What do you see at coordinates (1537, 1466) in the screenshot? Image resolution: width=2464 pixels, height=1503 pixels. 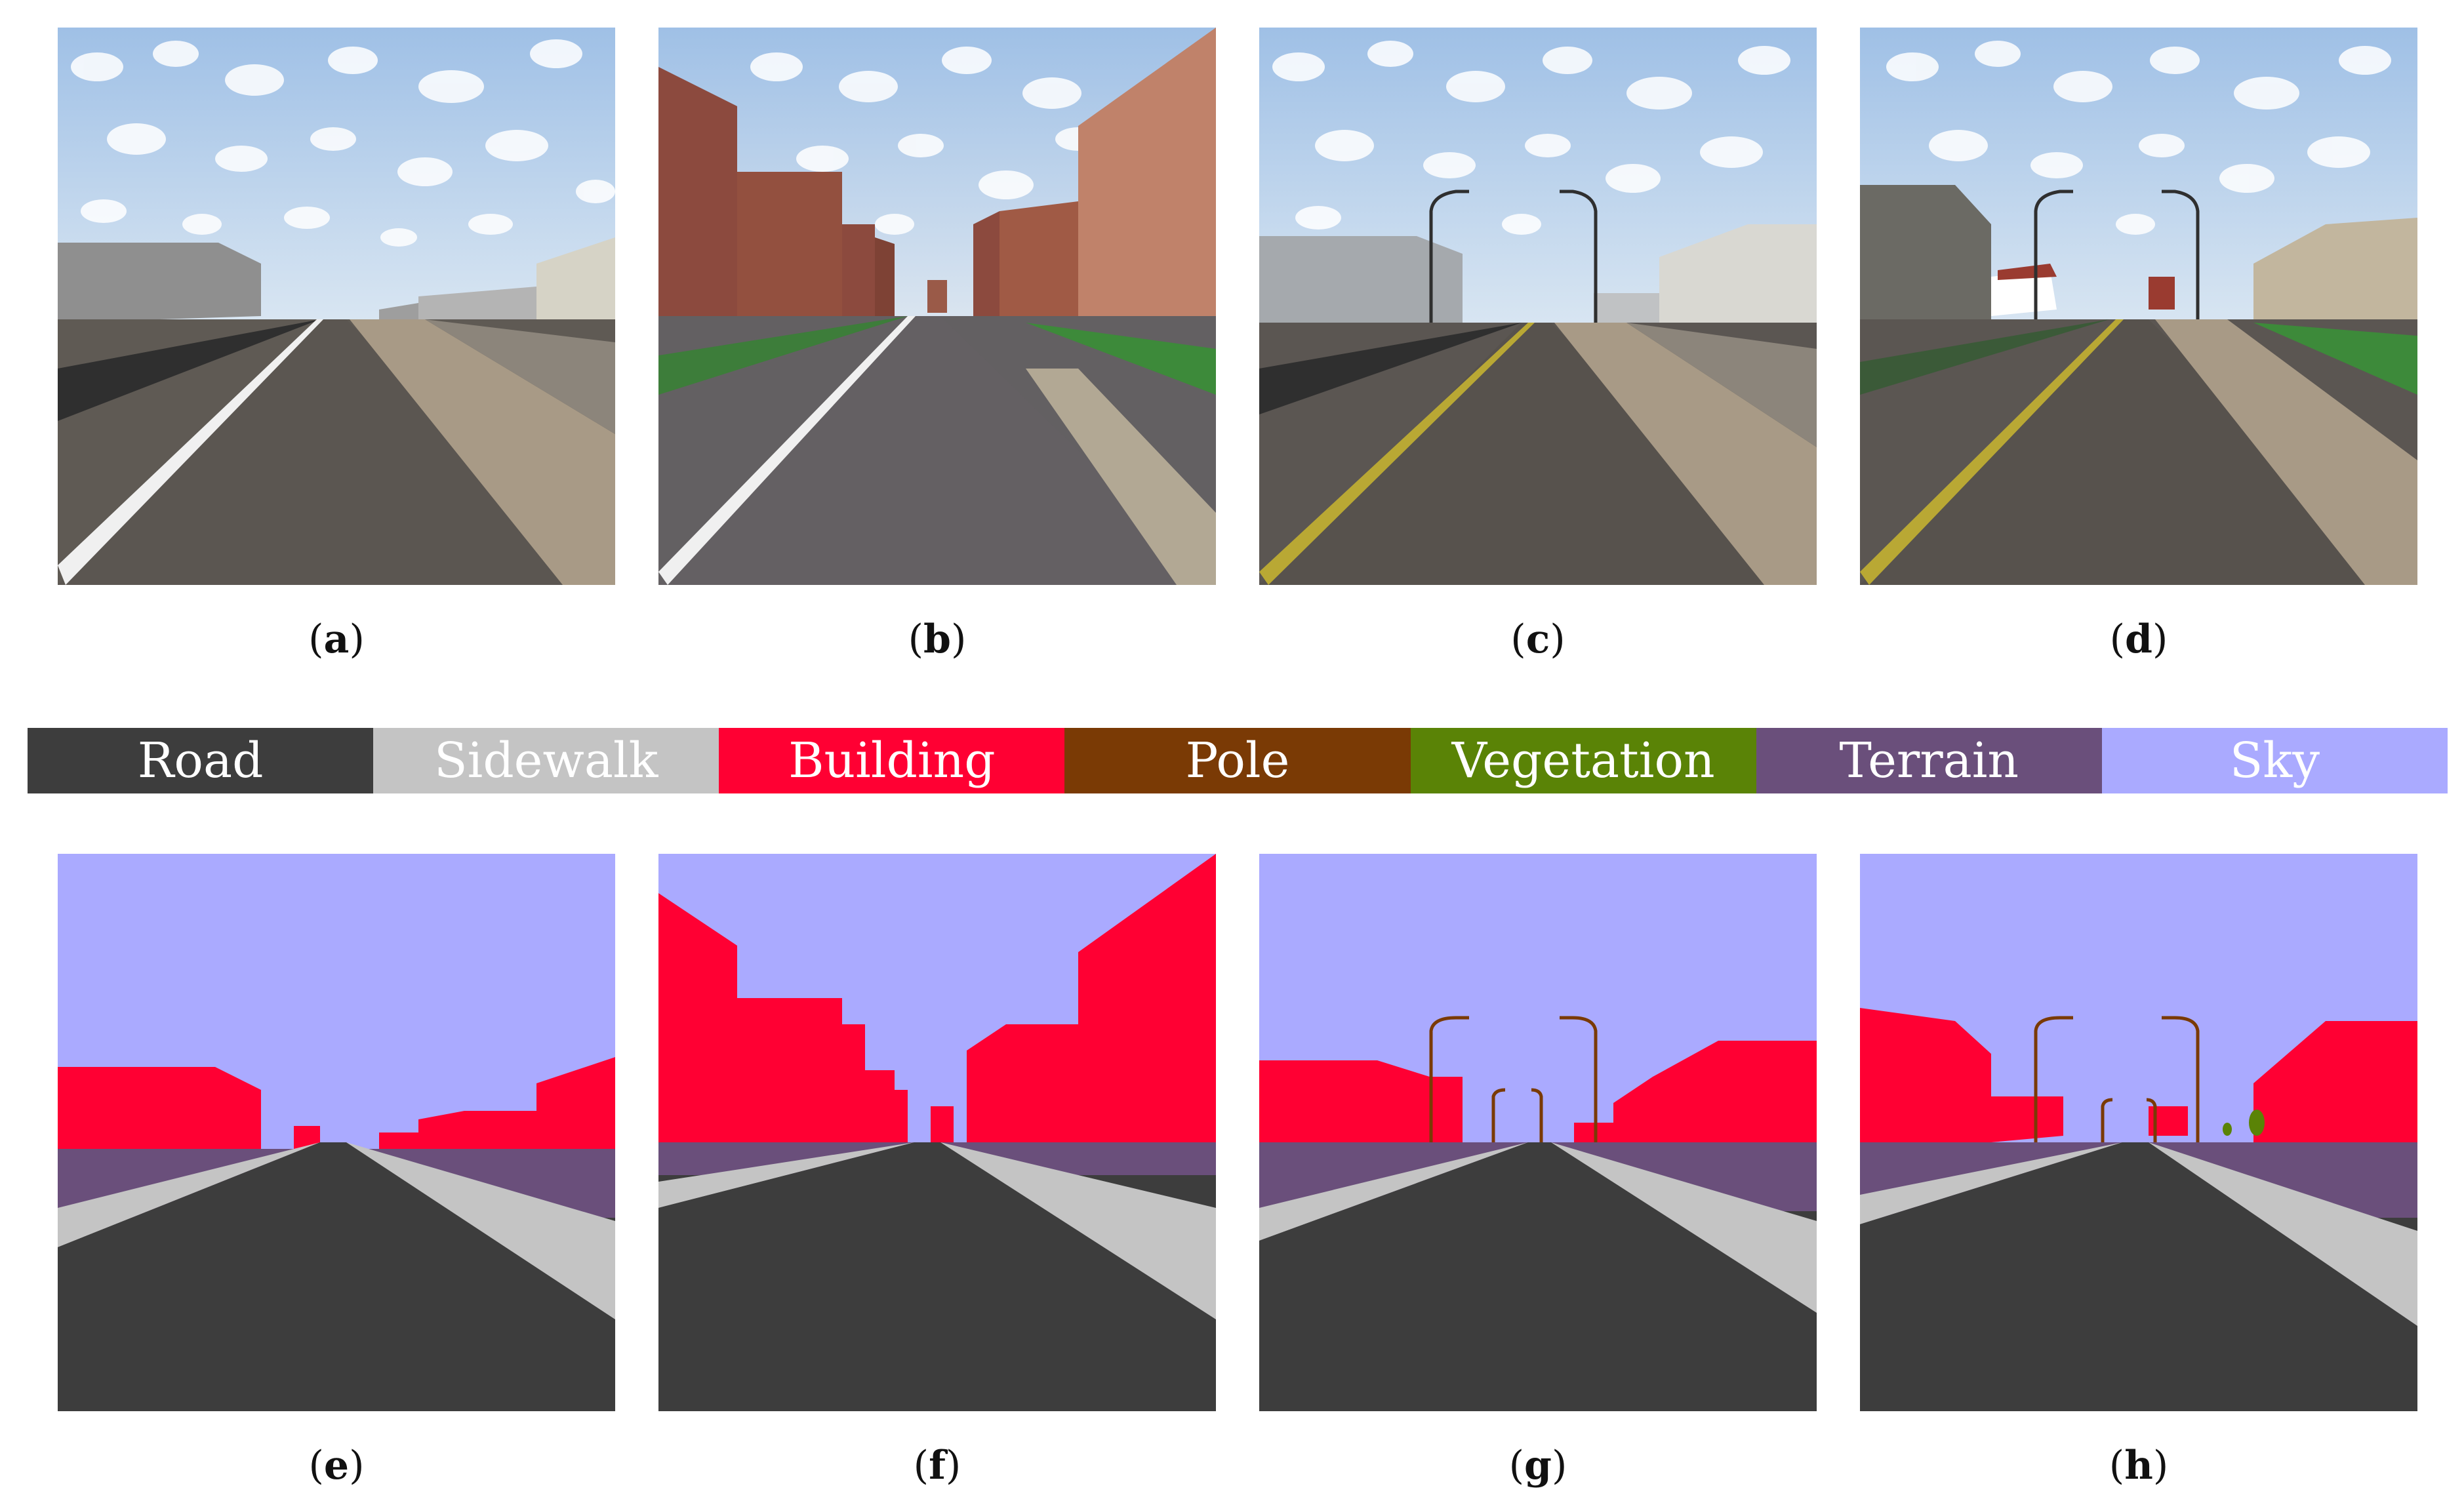 I see `caption-g: (g)` at bounding box center [1537, 1466].